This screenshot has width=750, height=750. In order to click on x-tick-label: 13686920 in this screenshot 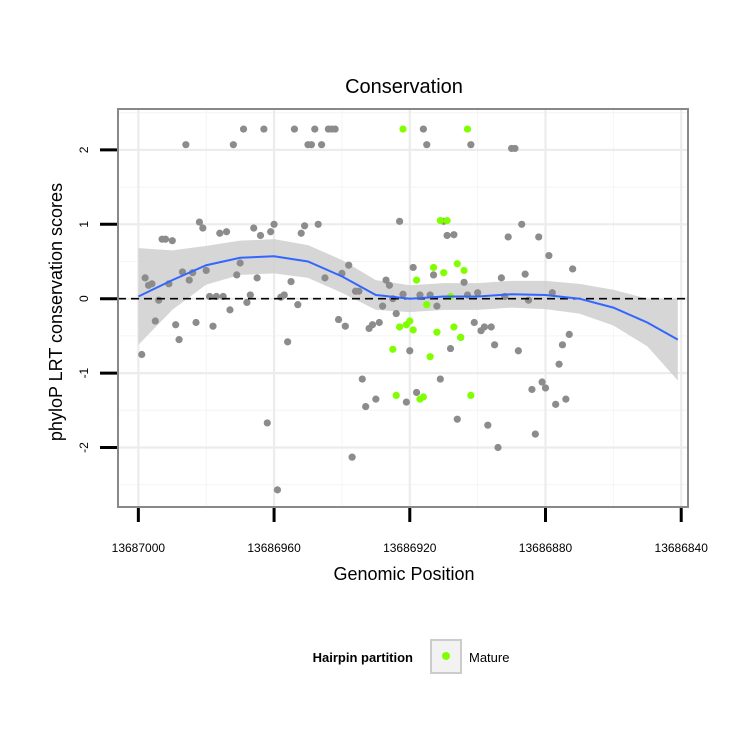, I will do `click(410, 548)`.